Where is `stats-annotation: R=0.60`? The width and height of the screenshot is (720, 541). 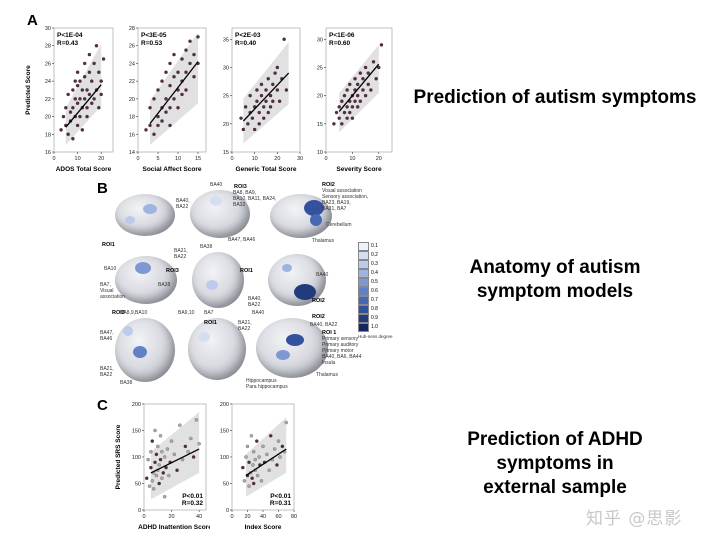
stats-annotation: R=0.60 is located at coordinates (340, 43).